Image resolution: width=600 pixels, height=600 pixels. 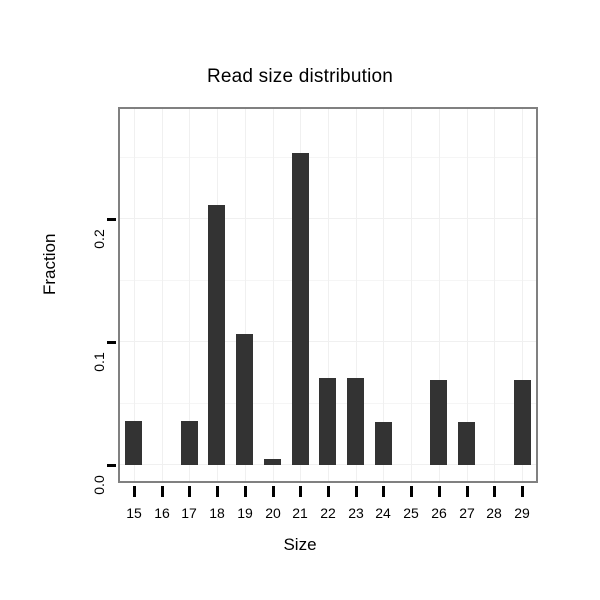 What do you see at coordinates (494, 513) in the screenshot?
I see `x-tick-label: 28` at bounding box center [494, 513].